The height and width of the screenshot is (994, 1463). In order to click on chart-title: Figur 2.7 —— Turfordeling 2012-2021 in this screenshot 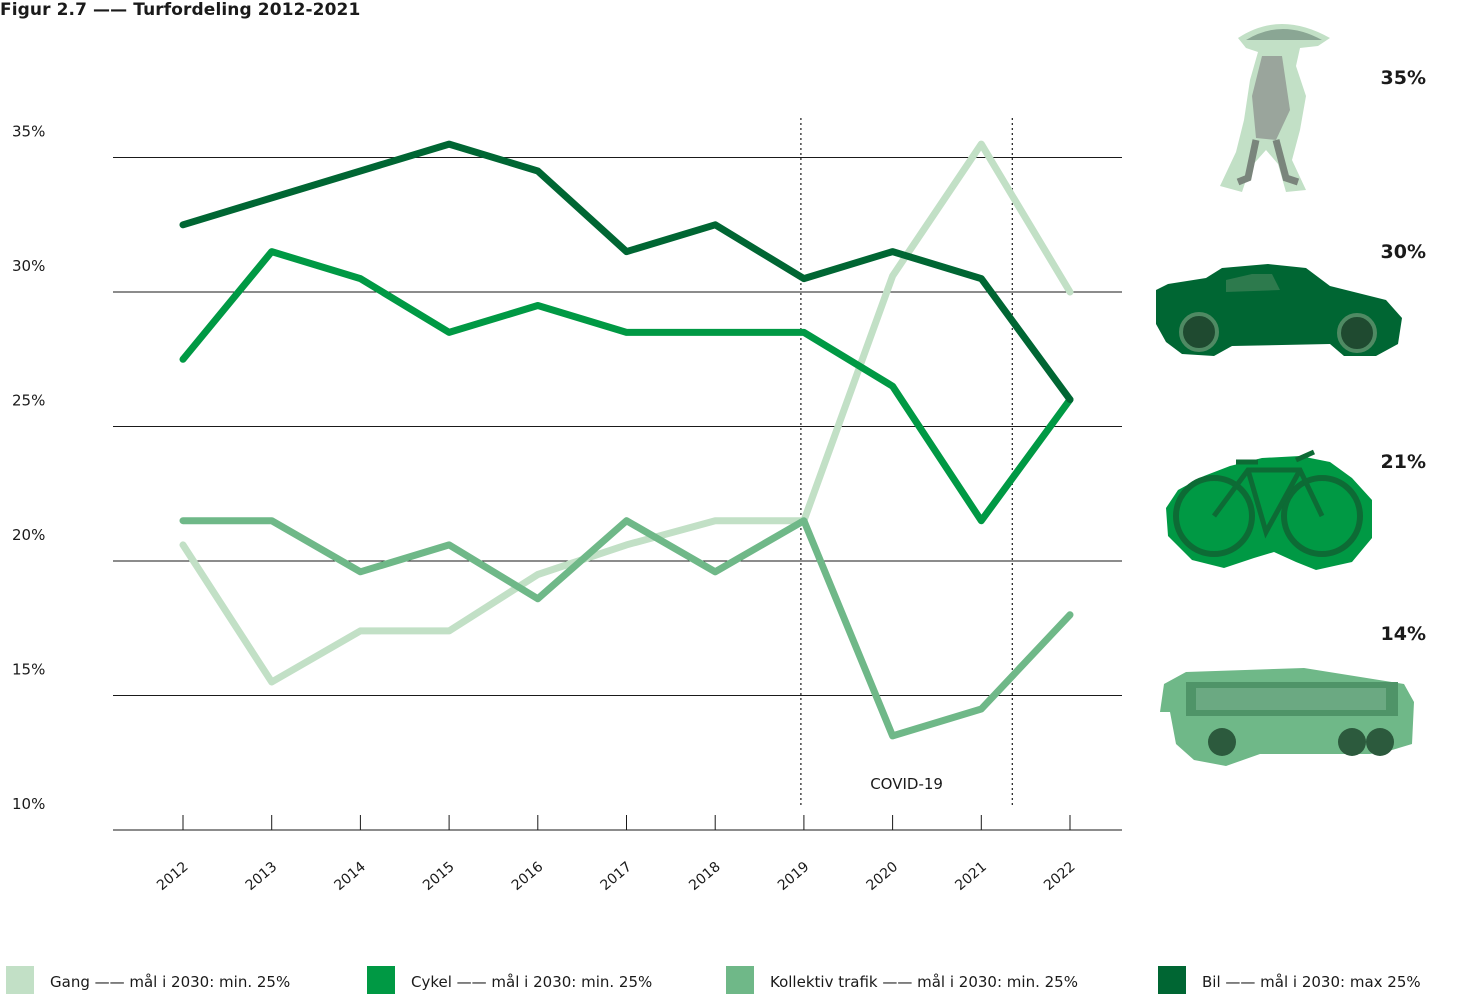, I will do `click(180, 10)`.